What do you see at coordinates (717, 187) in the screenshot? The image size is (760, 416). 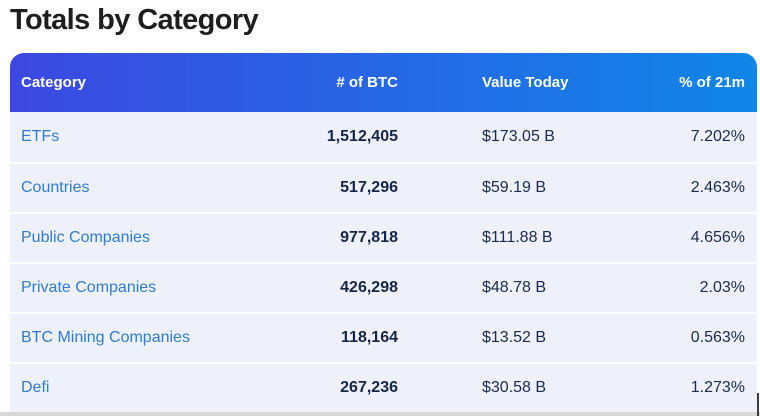 I see `pct-21m-cell: 2.463%` at bounding box center [717, 187].